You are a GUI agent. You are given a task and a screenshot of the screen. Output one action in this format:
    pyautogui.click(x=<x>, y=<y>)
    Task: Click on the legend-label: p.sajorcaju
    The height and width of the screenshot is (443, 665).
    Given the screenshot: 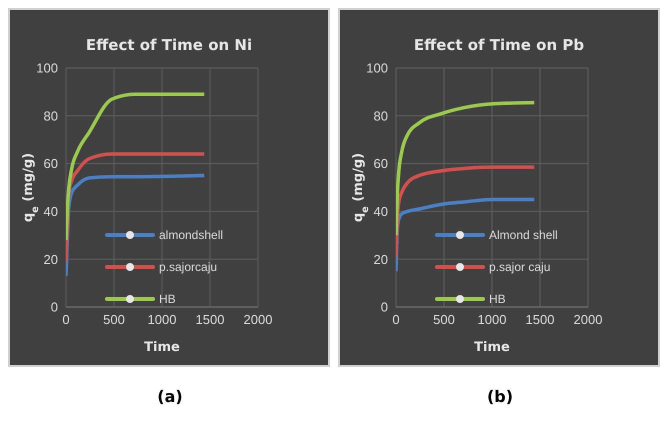 What is the action you would take?
    pyautogui.click(x=188, y=267)
    